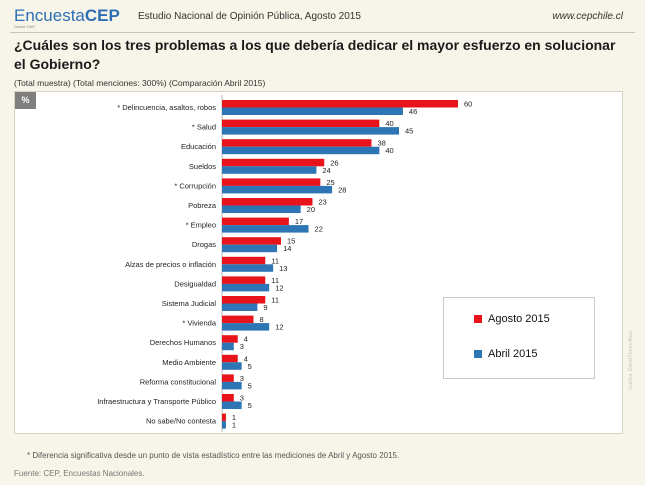 The image size is (645, 485). I want to click on data-label: 14, so click(287, 248).